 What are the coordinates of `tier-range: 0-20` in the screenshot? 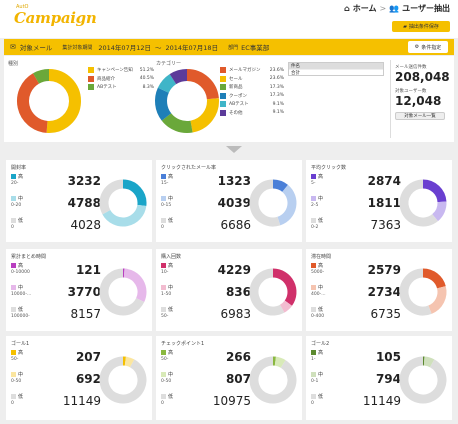 It's located at (16, 205).